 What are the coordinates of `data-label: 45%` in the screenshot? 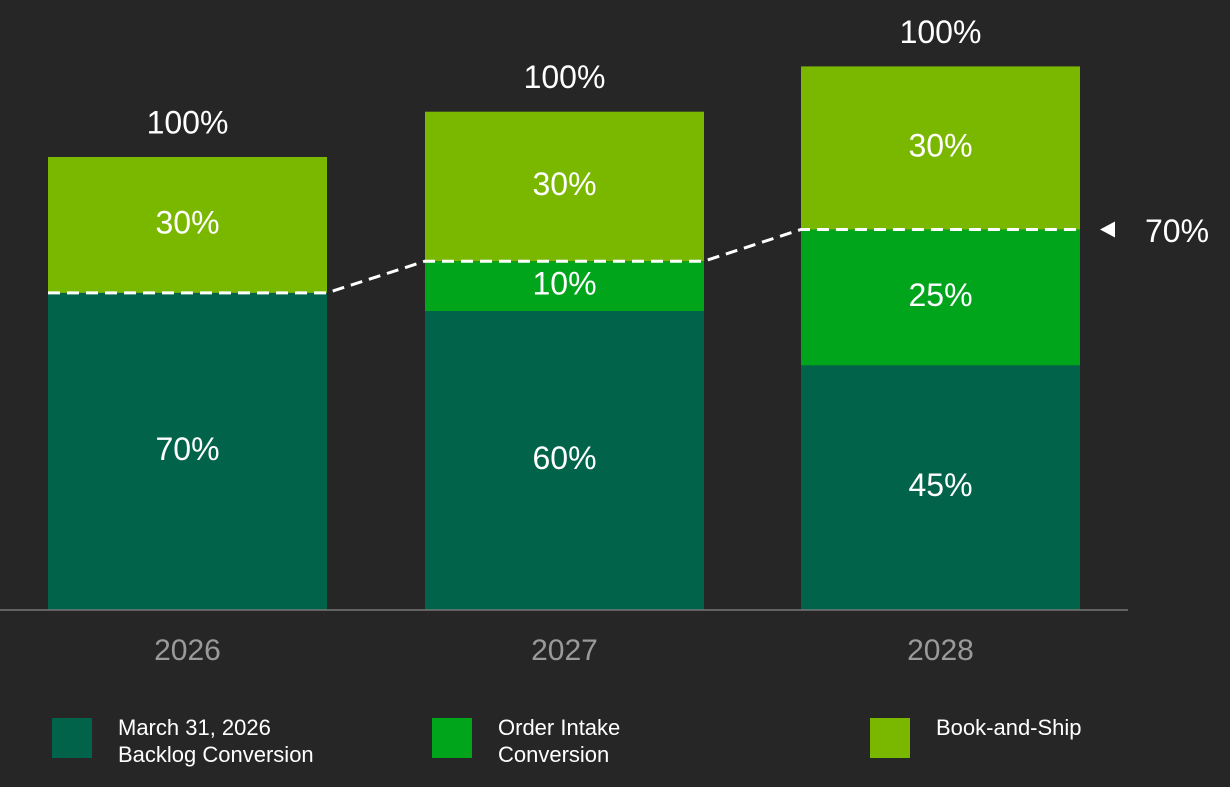 It's located at (940, 485).